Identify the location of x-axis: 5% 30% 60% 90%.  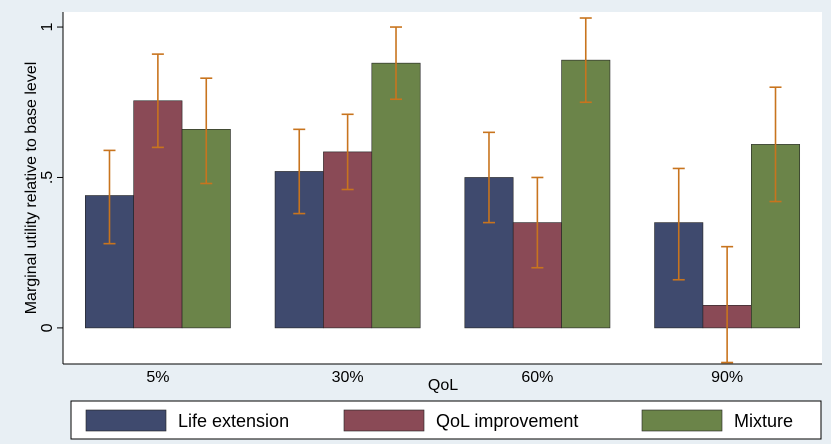
(442, 374).